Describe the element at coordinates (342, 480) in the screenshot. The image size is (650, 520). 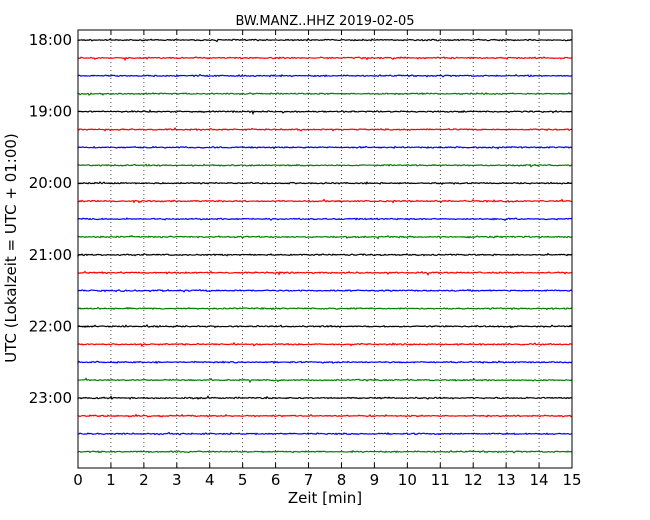
I see `x-tick-label-8: 8` at that location.